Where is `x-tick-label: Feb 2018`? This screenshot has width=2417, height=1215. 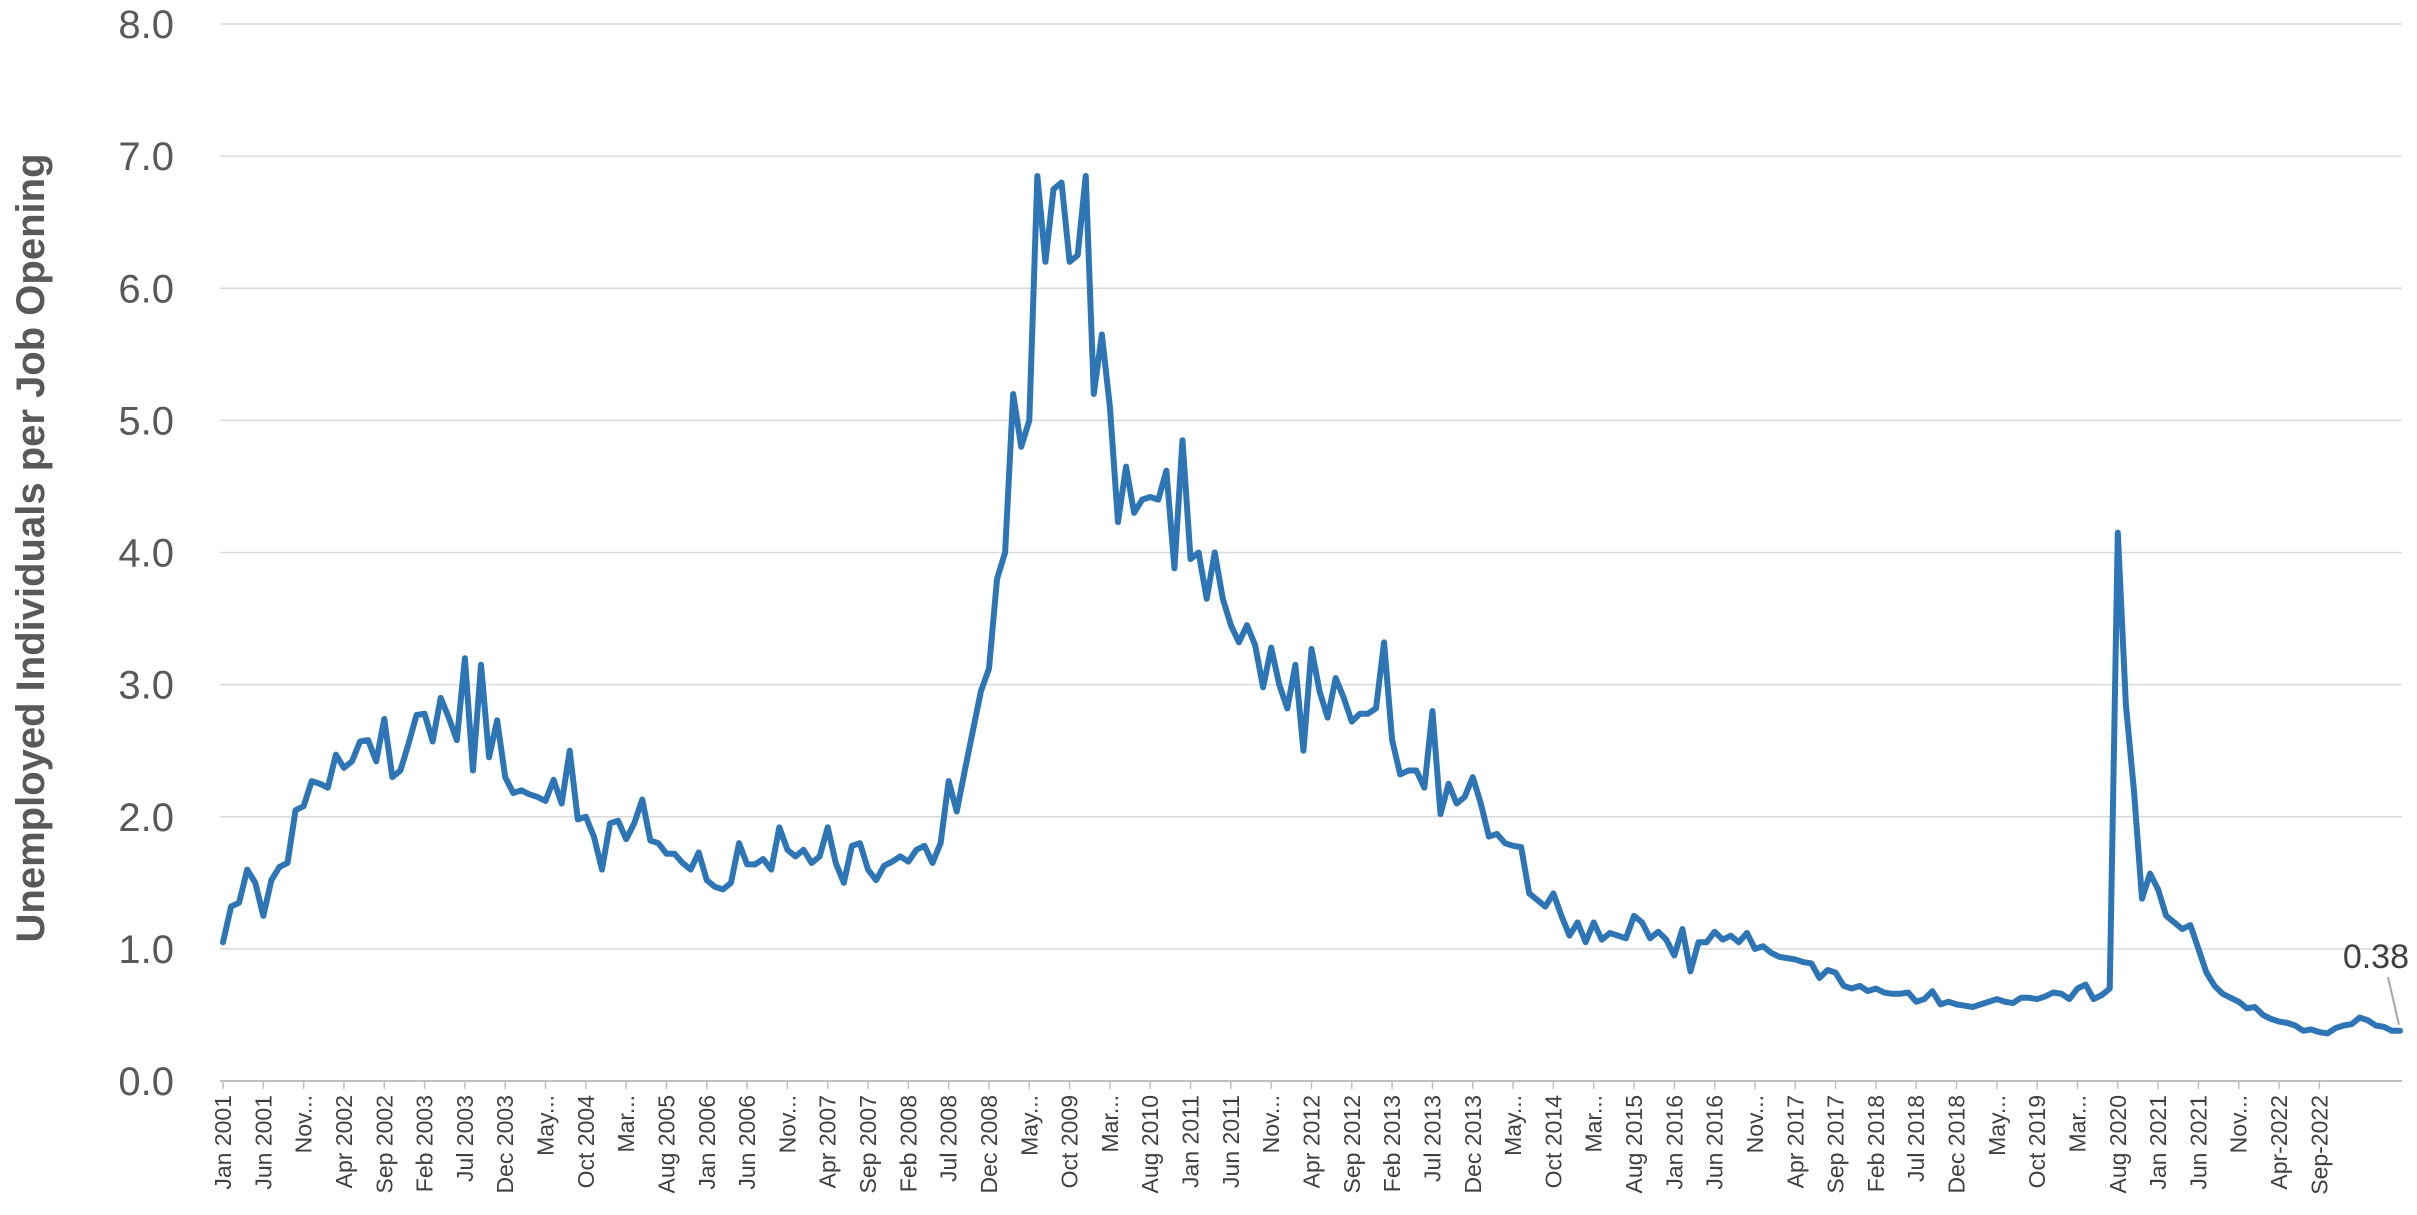 x-tick-label: Feb 2018 is located at coordinates (1876, 1143).